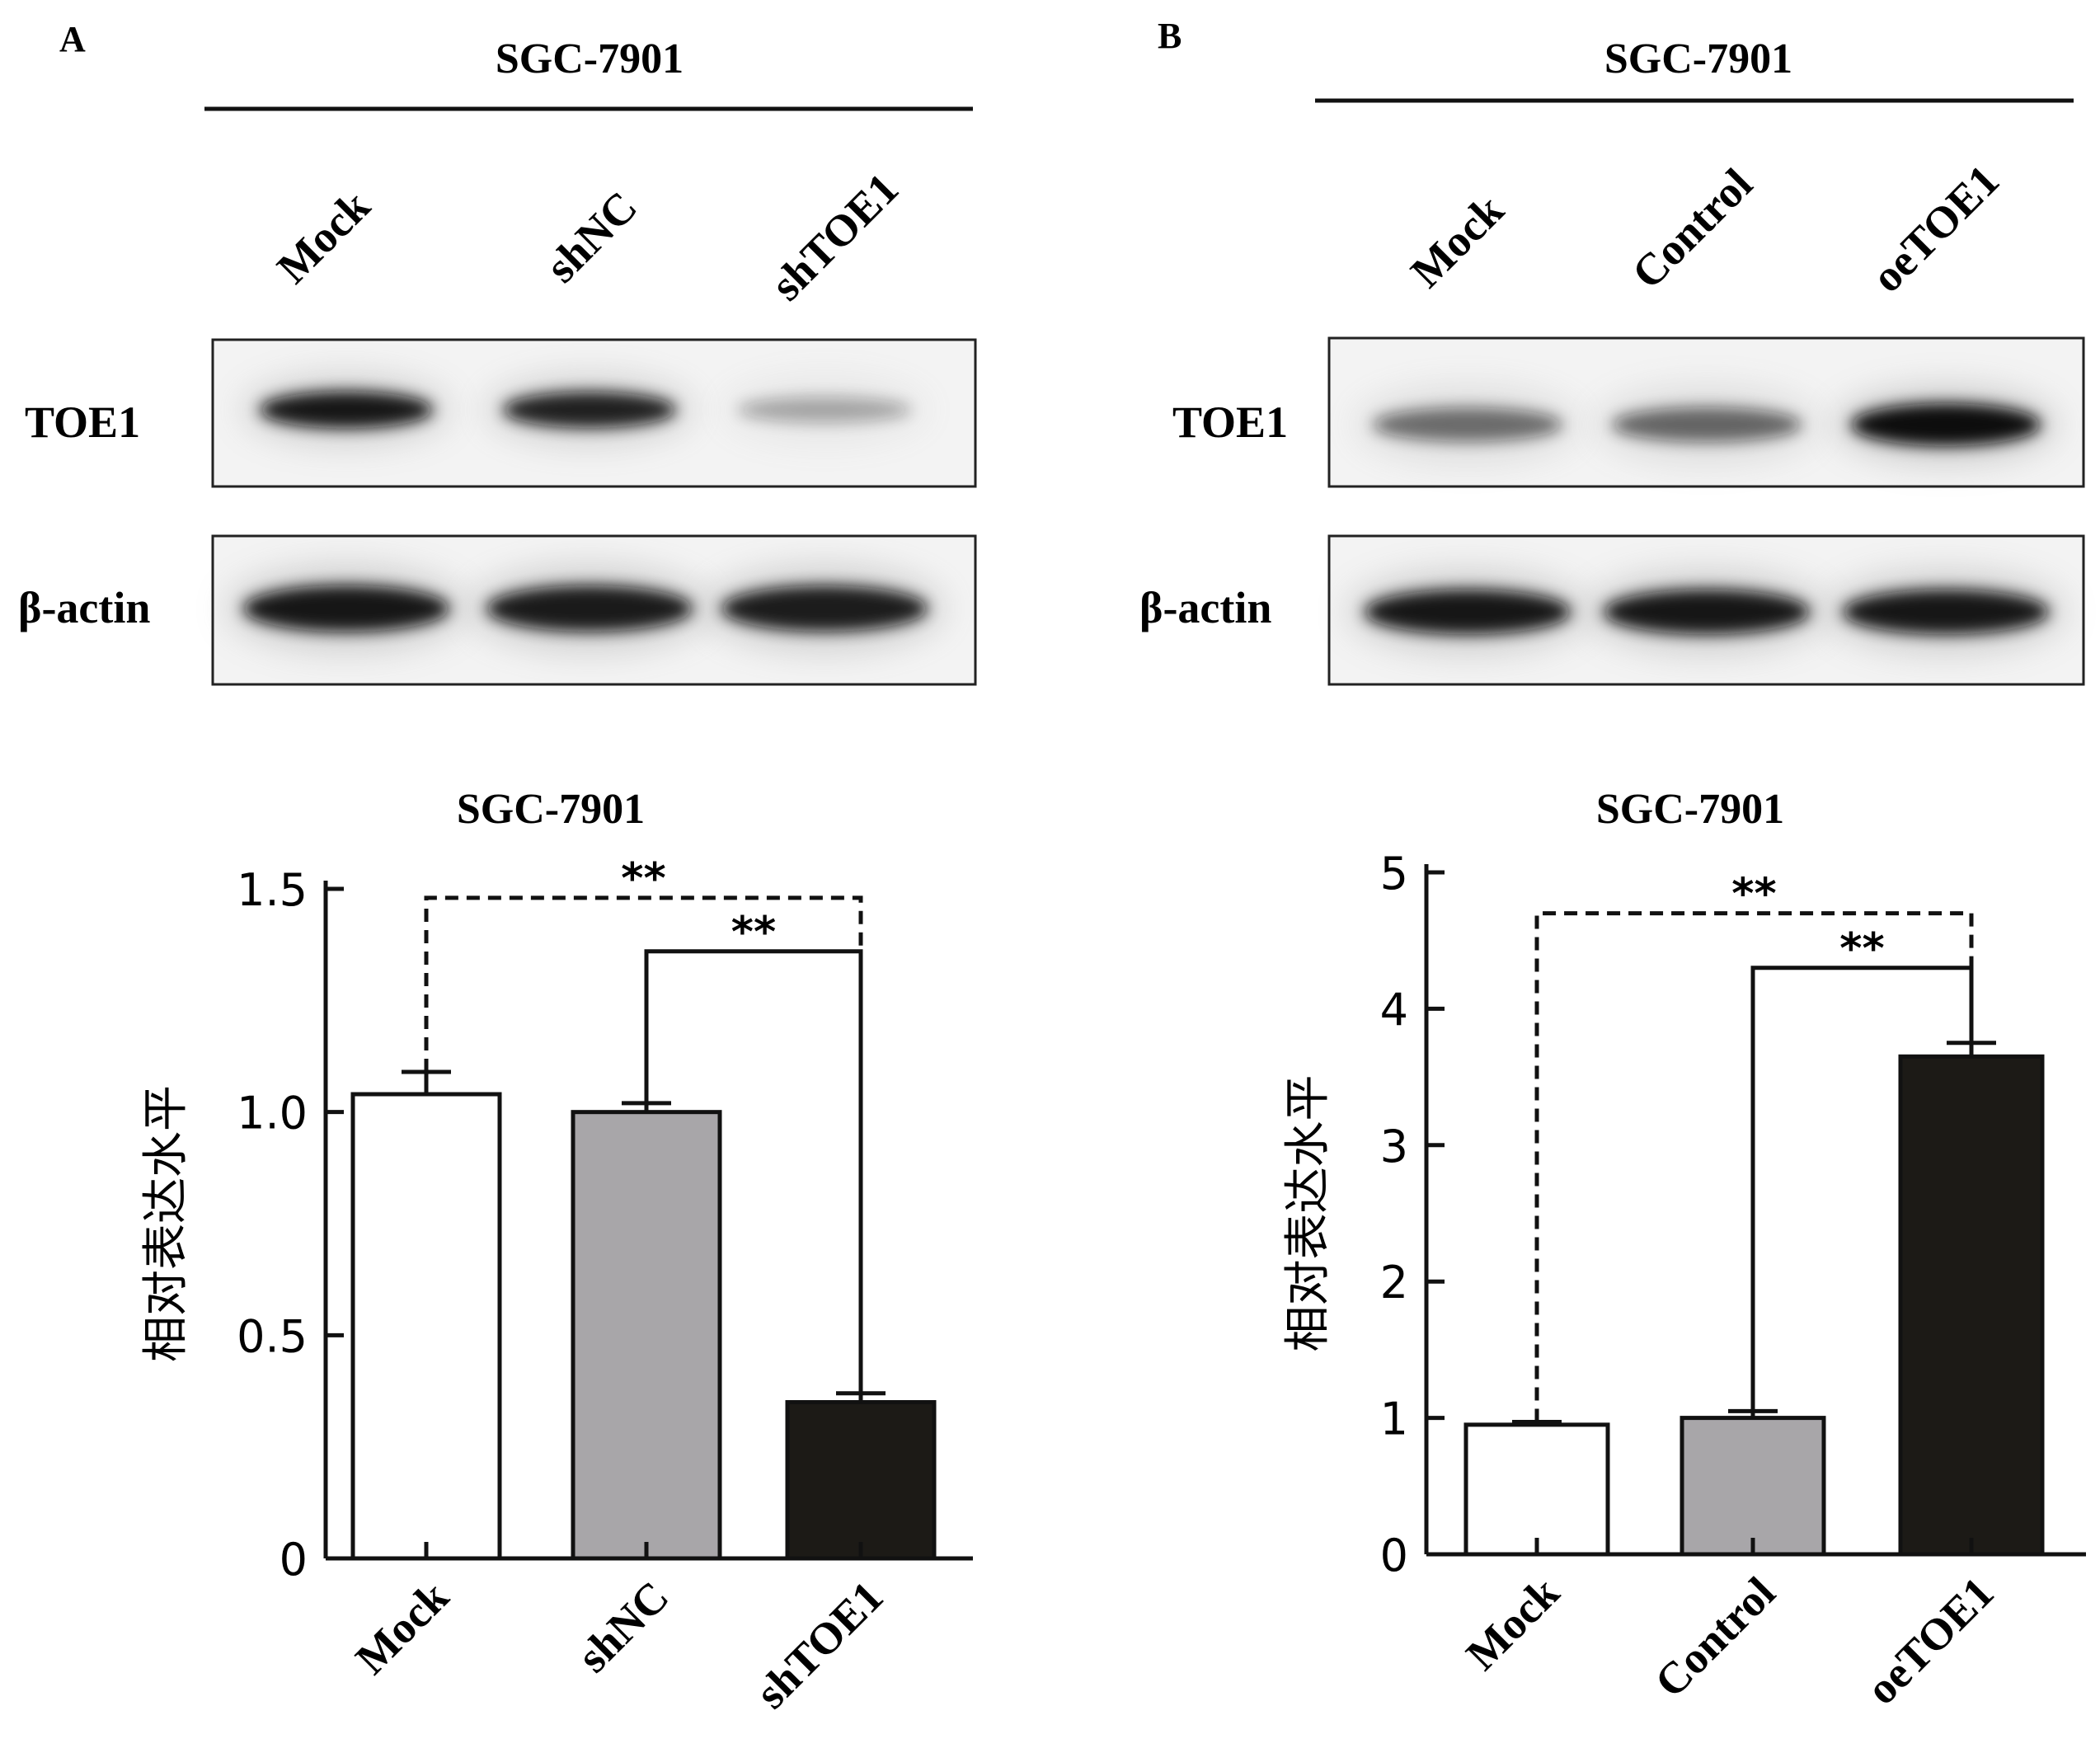 This screenshot has height=1753, width=2100. What do you see at coordinates (1714, 1637) in the screenshot?
I see `chart-b-category-label-1: Control` at bounding box center [1714, 1637].